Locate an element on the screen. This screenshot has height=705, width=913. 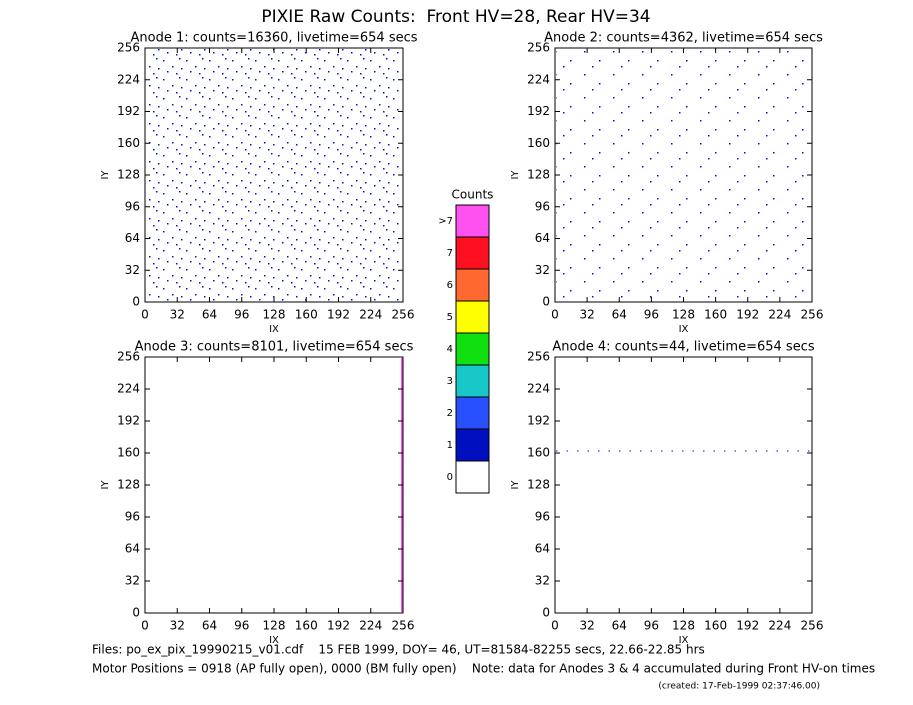
panel-title: Anode 4: counts=44, livetime=654 secs is located at coordinates (683, 347).